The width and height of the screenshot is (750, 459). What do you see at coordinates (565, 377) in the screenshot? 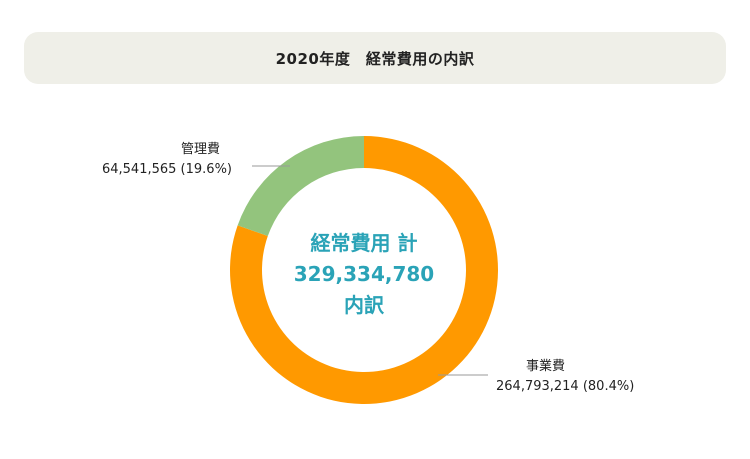
I see `label-business-expense: 事業費 264,793,214 (80.4%)` at bounding box center [565, 377].